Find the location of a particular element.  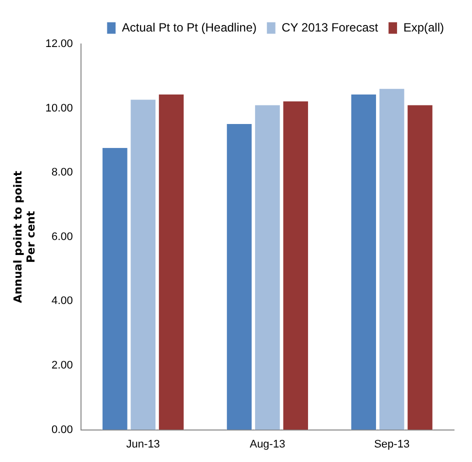

y-tick-label: 4.00 is located at coordinates (62, 301).